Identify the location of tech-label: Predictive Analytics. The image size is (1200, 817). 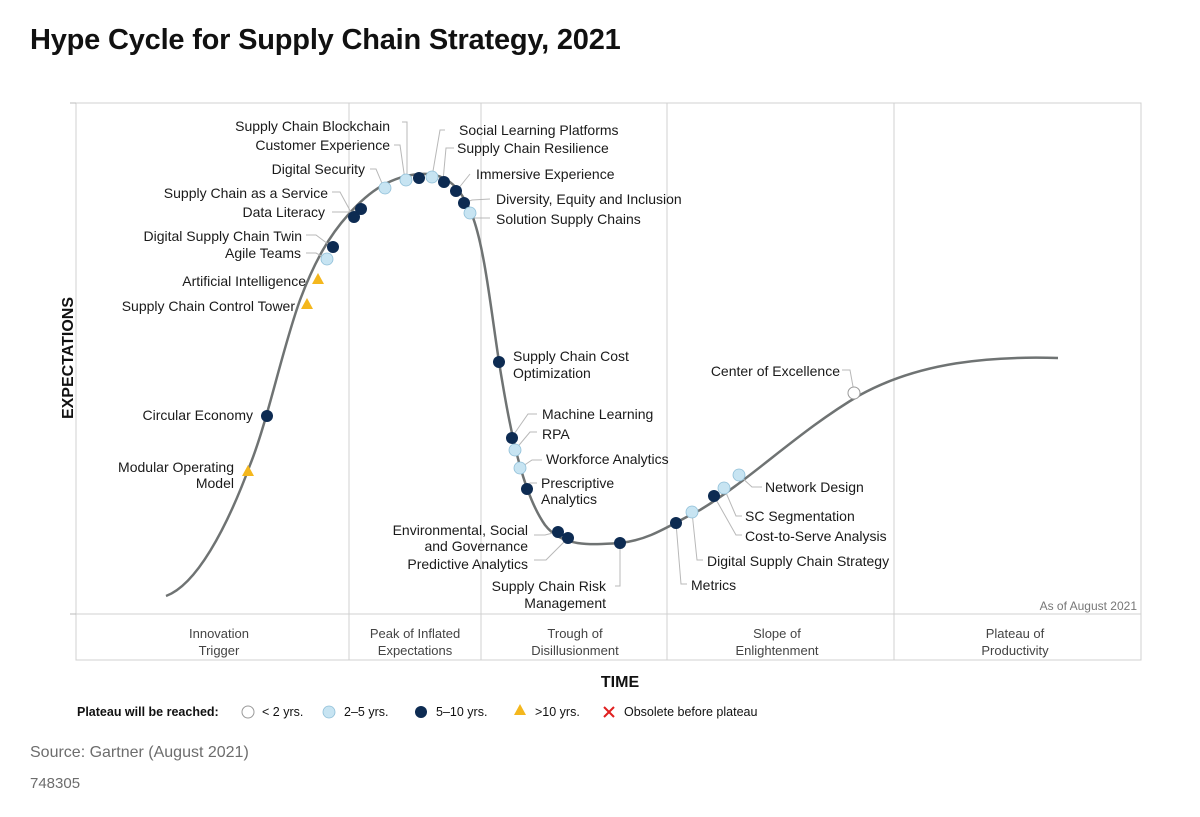
(467, 564).